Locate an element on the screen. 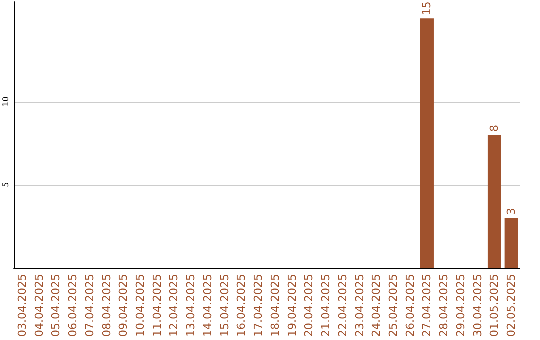  x-tick-label: 08.04.2025 is located at coordinates (107, 306).